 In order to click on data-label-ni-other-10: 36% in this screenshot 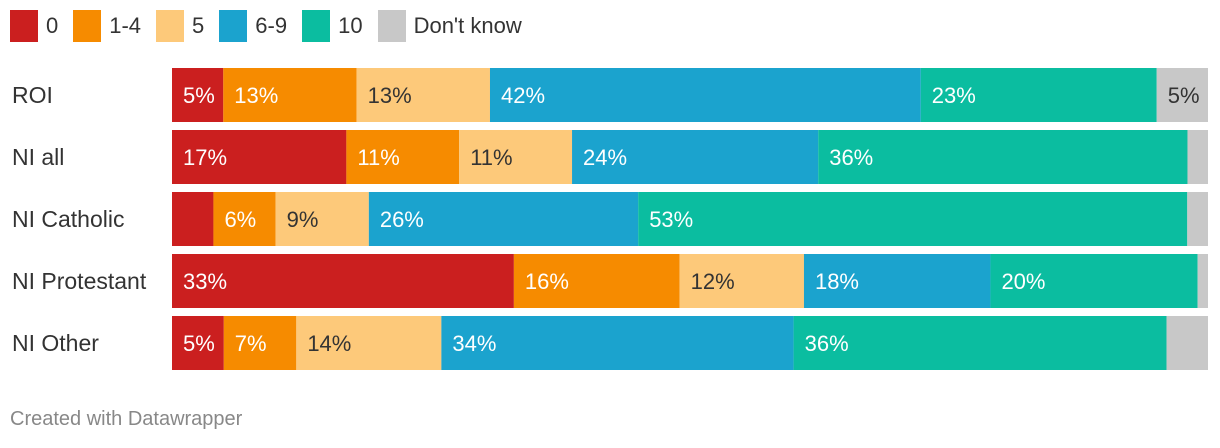, I will do `click(827, 343)`.